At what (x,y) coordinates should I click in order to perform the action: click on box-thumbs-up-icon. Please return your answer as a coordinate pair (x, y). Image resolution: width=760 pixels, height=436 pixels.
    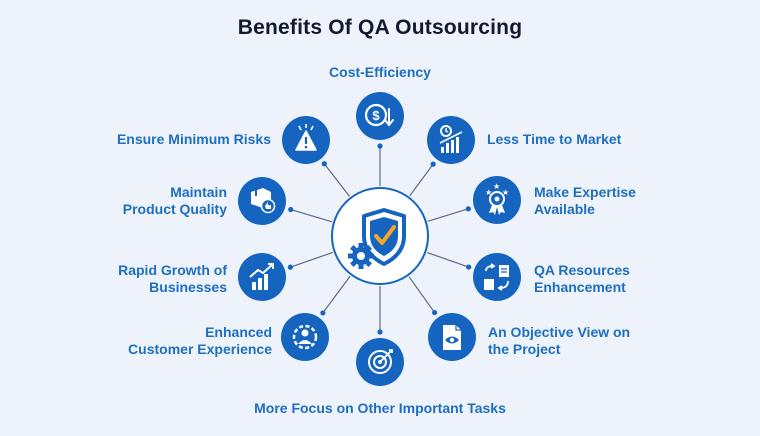
    Looking at the image, I should click on (263, 201).